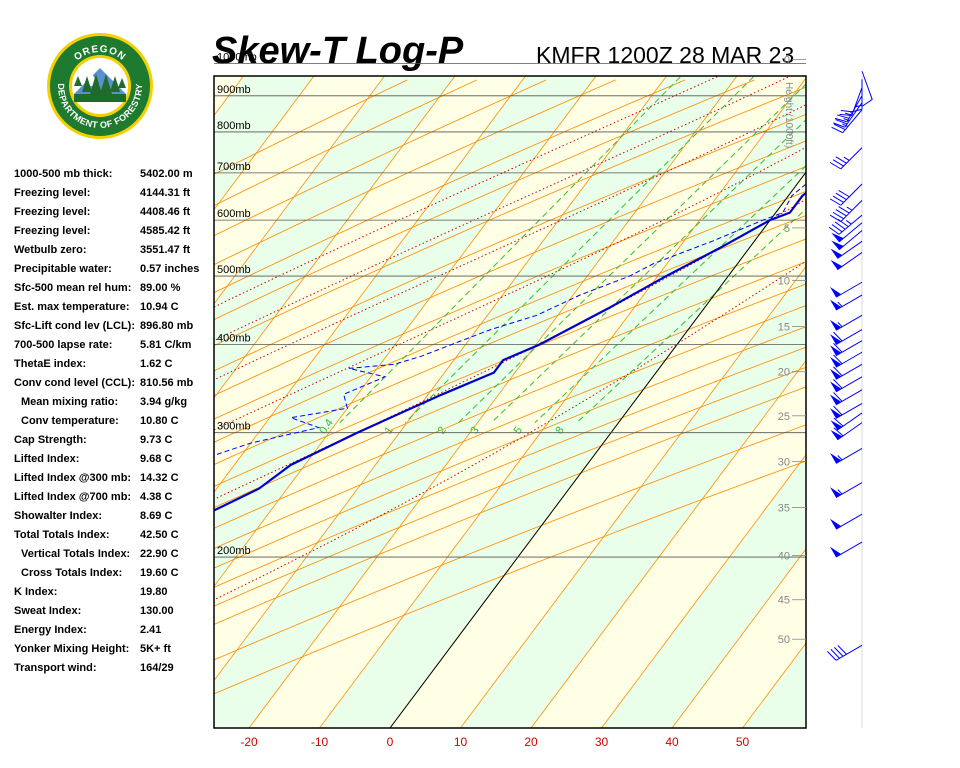 The width and height of the screenshot is (960, 768). I want to click on stat-label: Conv cond level (CCL):, so click(75, 383).